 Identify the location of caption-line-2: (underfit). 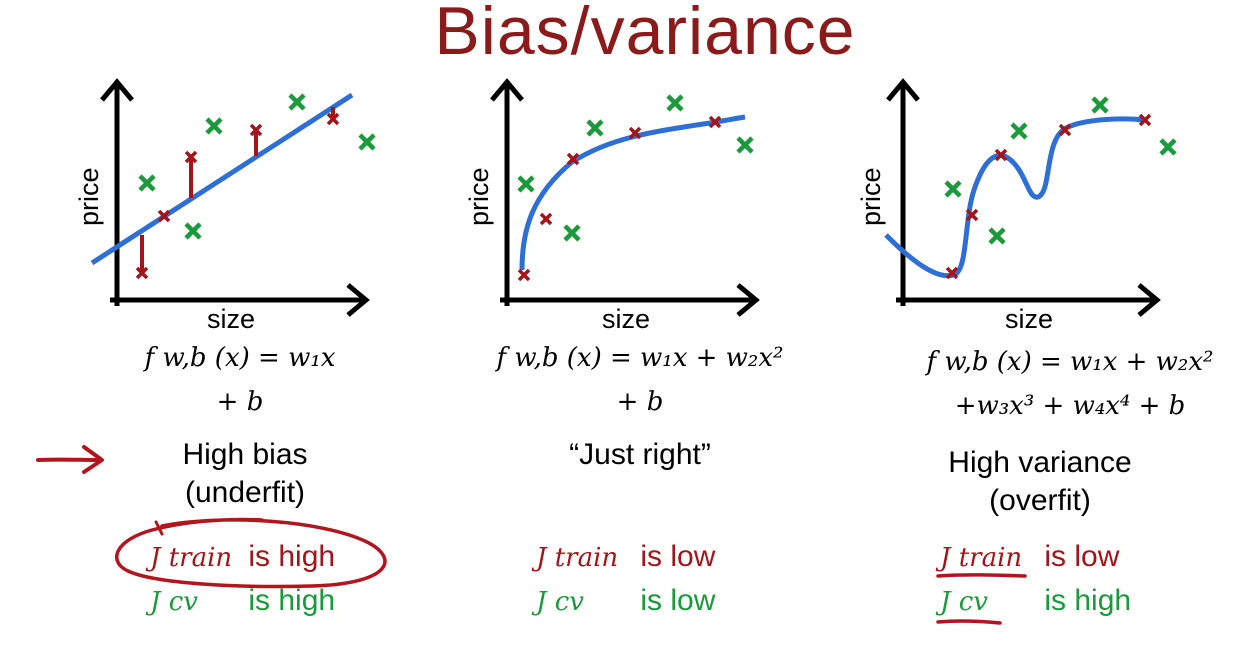
(245, 492).